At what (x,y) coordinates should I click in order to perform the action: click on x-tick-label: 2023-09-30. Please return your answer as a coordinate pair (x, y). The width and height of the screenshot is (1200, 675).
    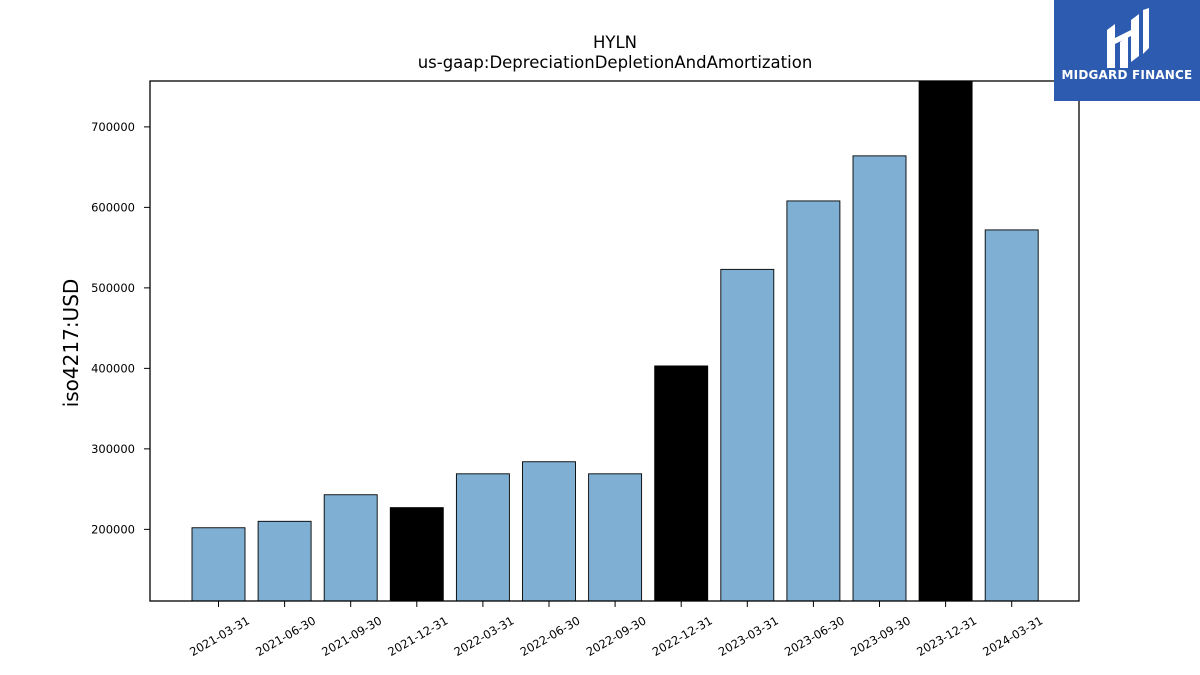
    Looking at the image, I should click on (880, 636).